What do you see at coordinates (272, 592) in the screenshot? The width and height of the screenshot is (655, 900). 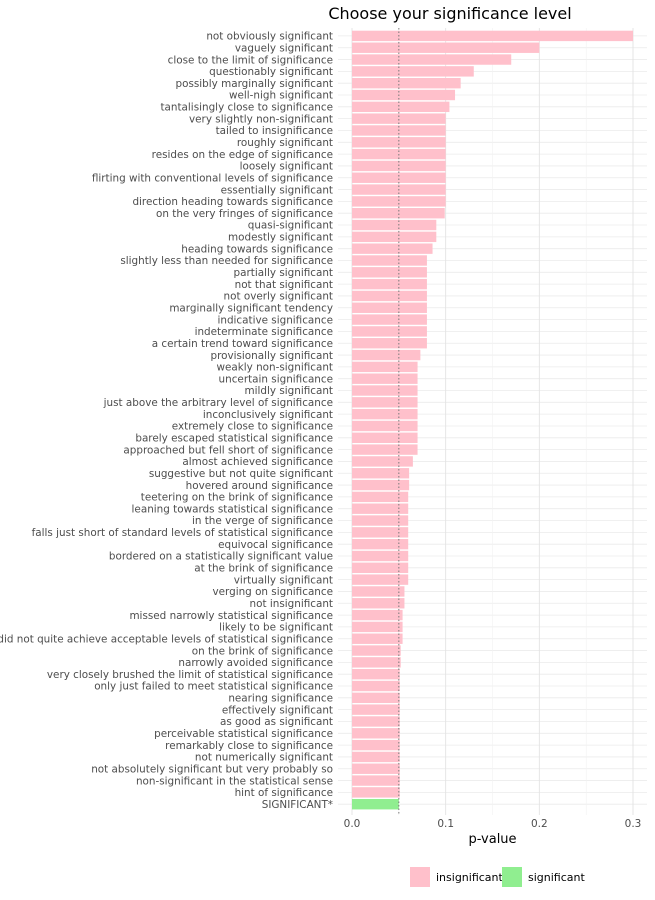 I see `category-label: verging on significance` at bounding box center [272, 592].